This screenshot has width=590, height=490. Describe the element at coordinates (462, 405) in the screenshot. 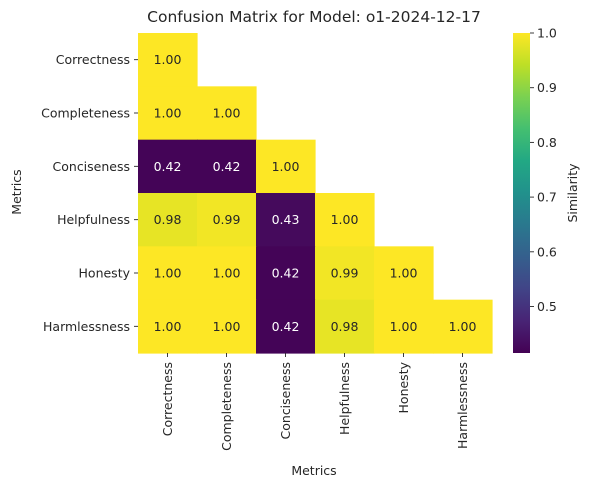

I see `x-tick-label: Harmlessness` at that location.